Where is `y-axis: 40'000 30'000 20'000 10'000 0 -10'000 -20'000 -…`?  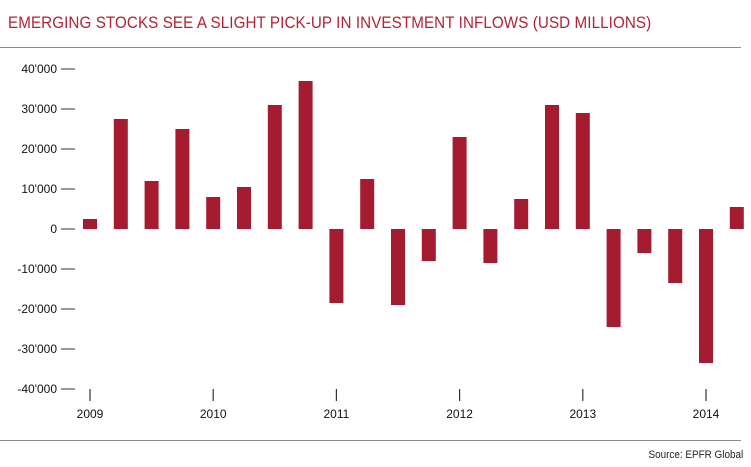 y-axis: 40'000 30'000 20'000 10'000 0 -10'000 -20'000 -… is located at coordinates (46, 229).